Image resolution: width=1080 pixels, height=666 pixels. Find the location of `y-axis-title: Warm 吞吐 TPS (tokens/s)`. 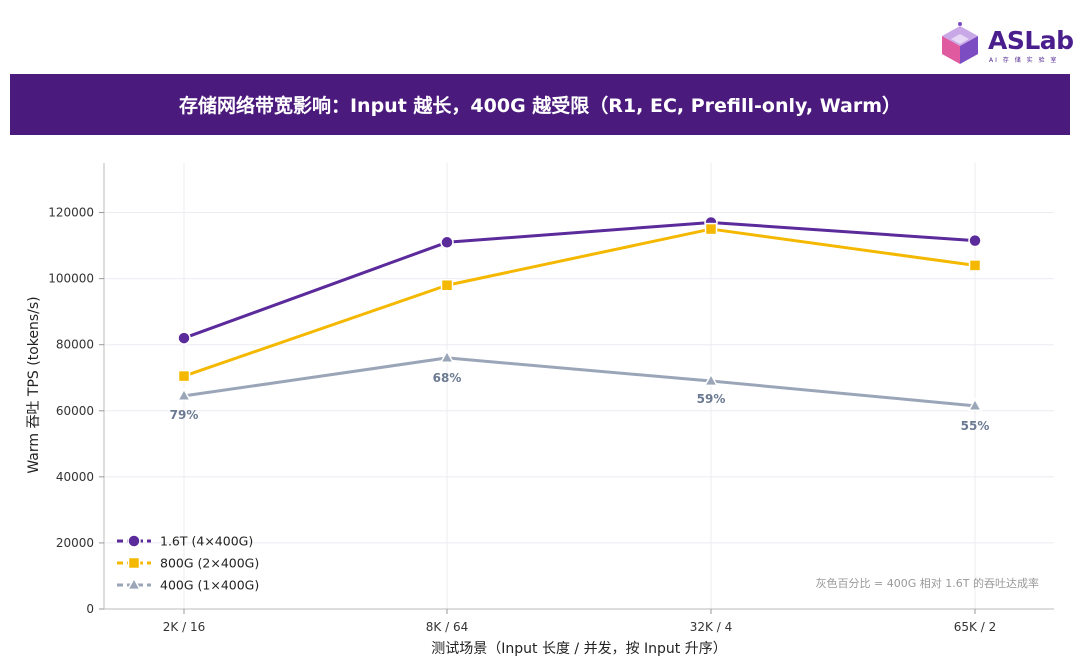

y-axis-title: Warm 吞吐 TPS (tokens/s) is located at coordinates (34, 384).